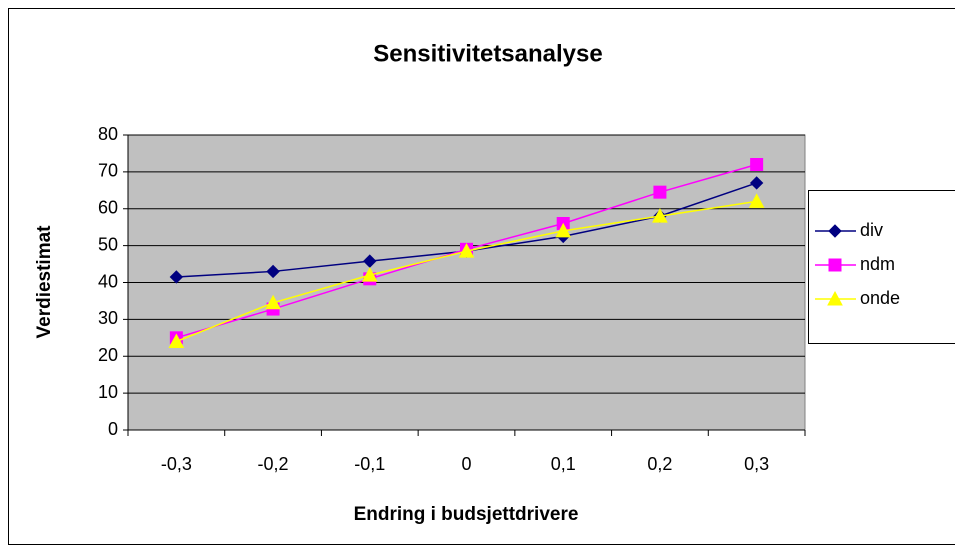 The image size is (955, 552). Describe the element at coordinates (113, 429) in the screenshot. I see `y-tick-label: 0` at that location.